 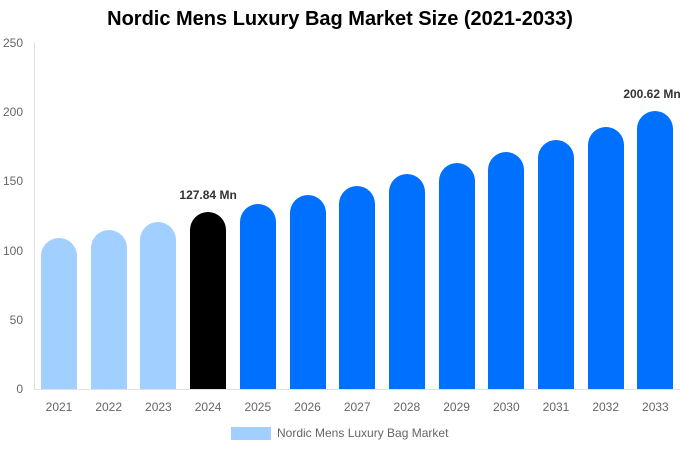 I want to click on bar-2022, so click(x=108, y=309).